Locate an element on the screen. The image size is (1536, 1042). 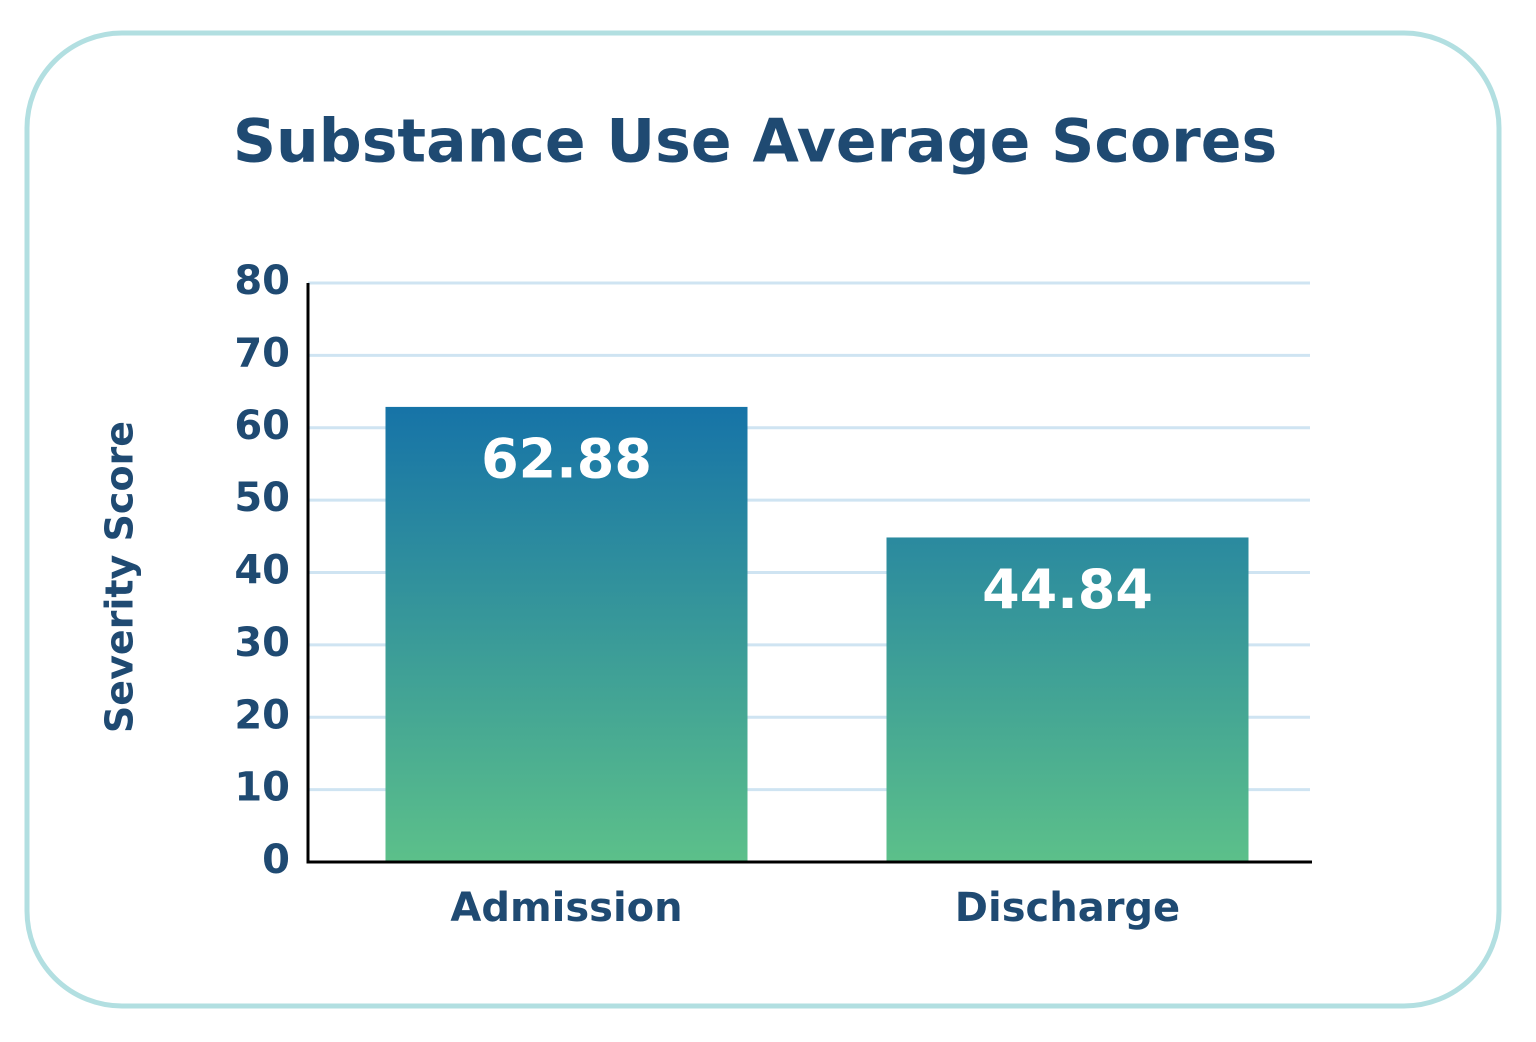
y-tick-label: 80 is located at coordinates (262, 281).